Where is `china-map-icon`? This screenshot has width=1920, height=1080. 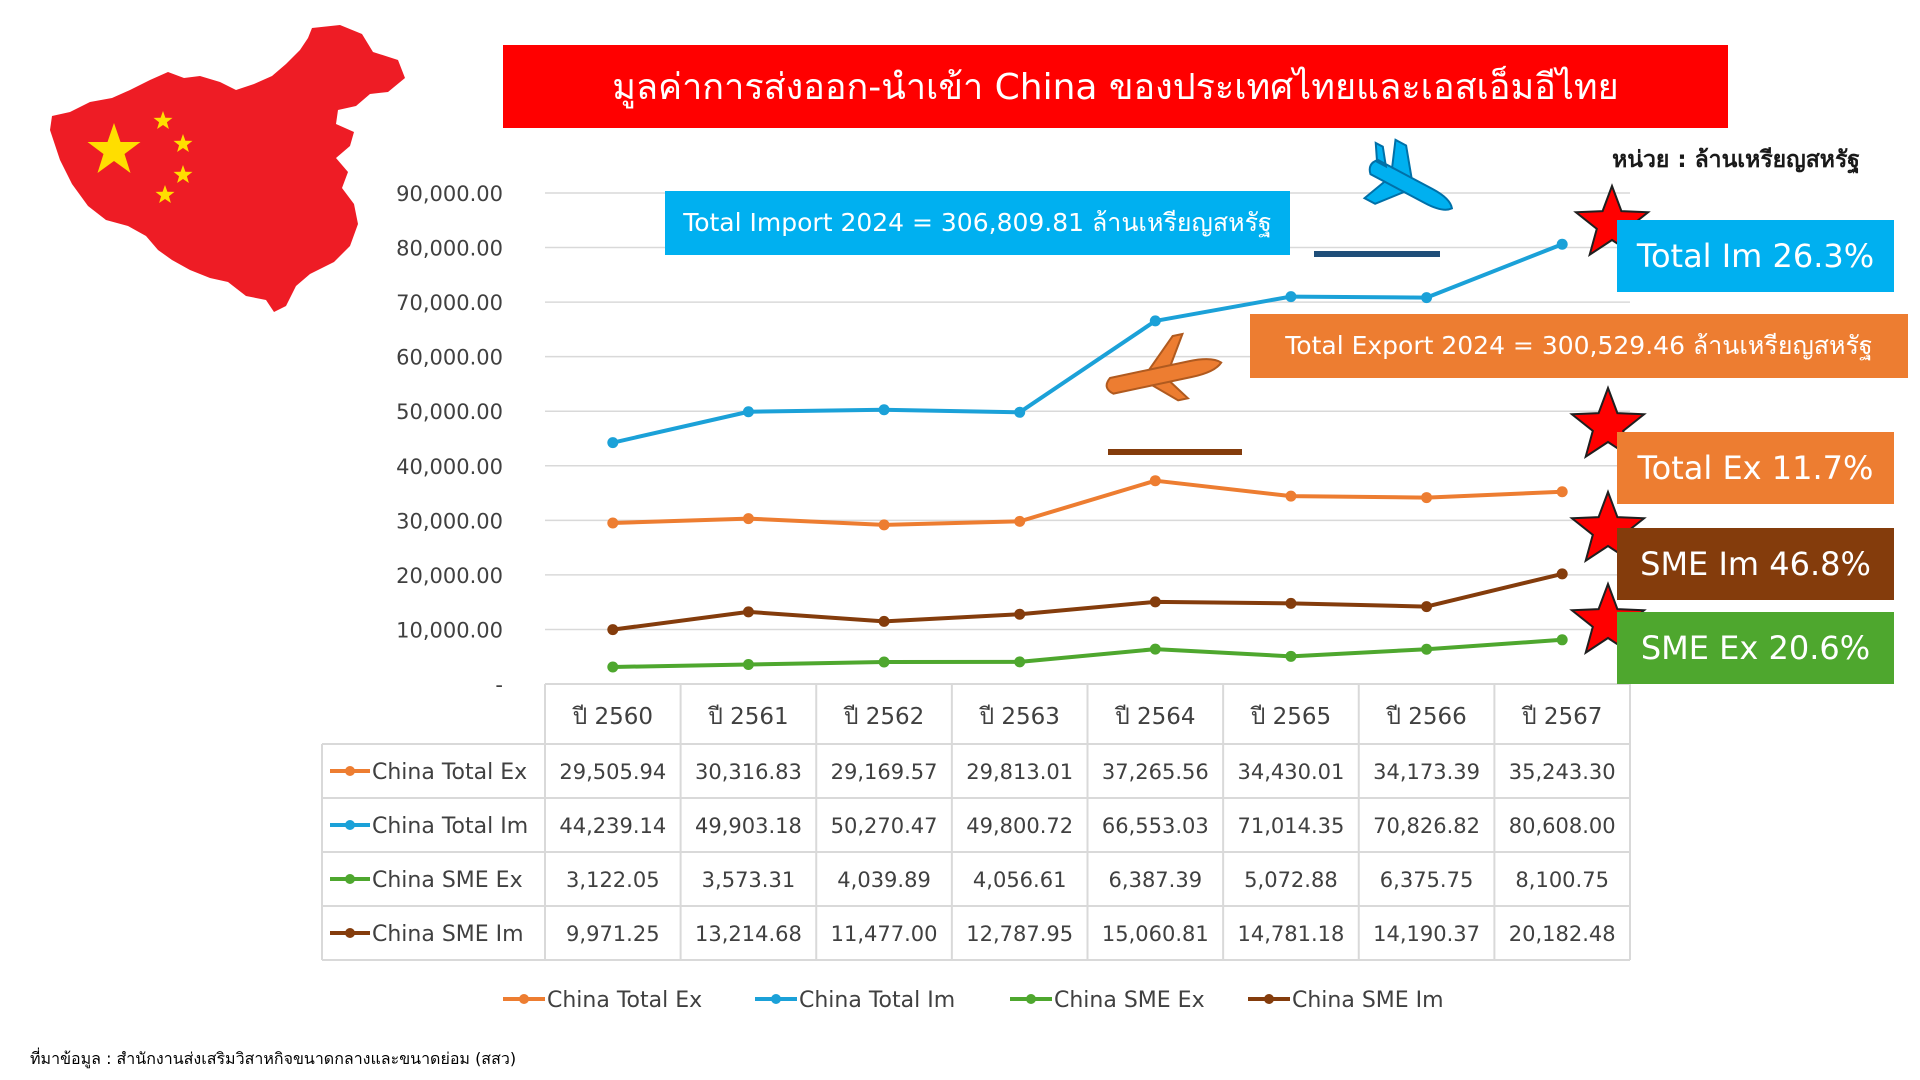
china-map-icon is located at coordinates (227, 168).